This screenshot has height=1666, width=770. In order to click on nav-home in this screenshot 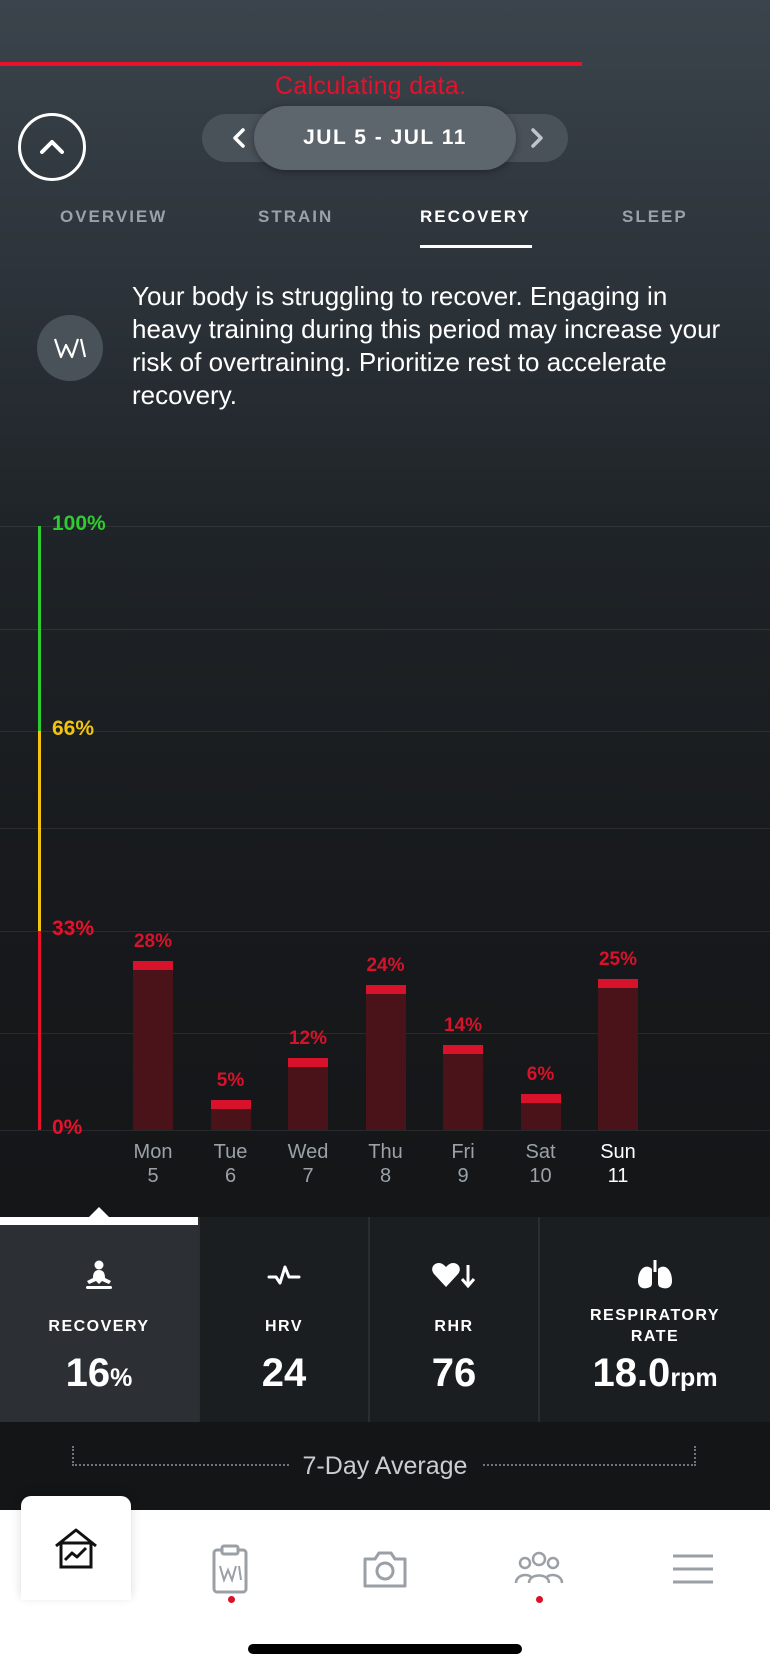, I will do `click(76, 1548)`.